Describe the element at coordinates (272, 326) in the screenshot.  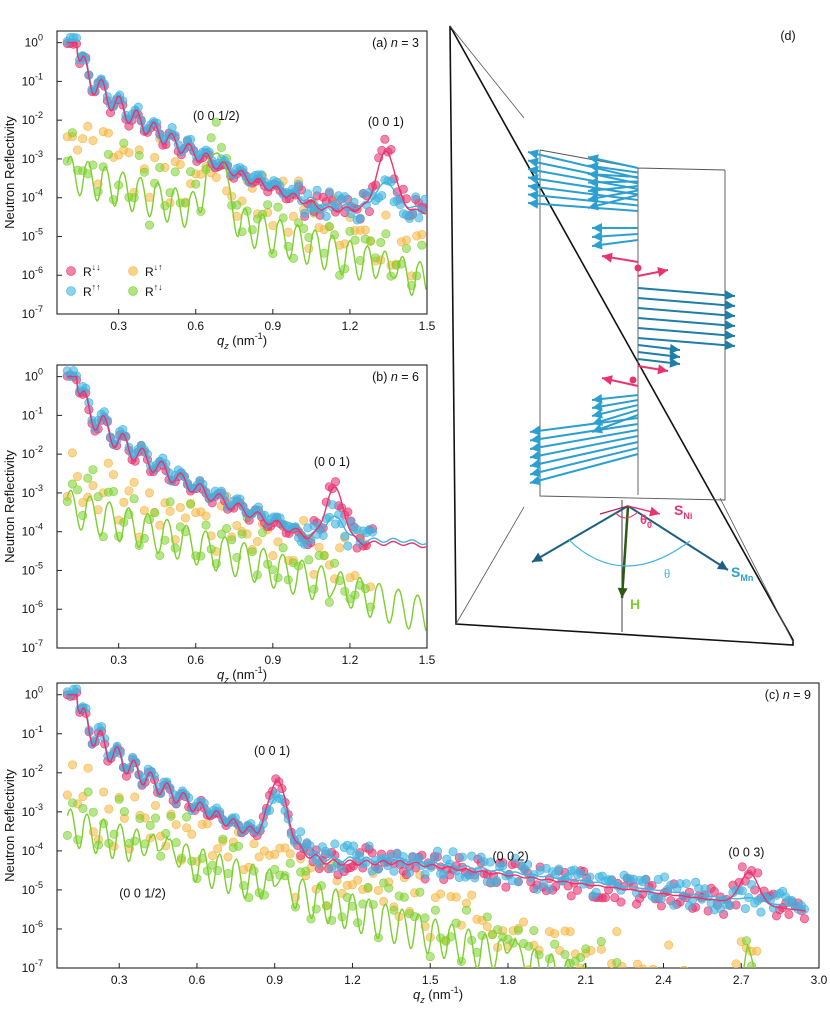
I see `x-tick-label: 0.9` at that location.